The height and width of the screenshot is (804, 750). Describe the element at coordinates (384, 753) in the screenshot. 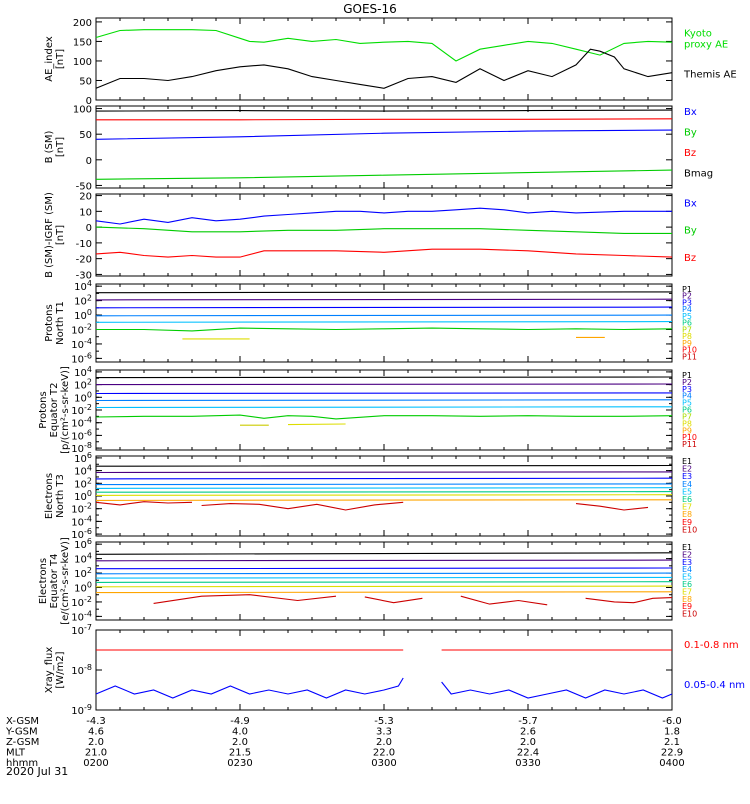

I see `axis-row-value: 22.0` at that location.